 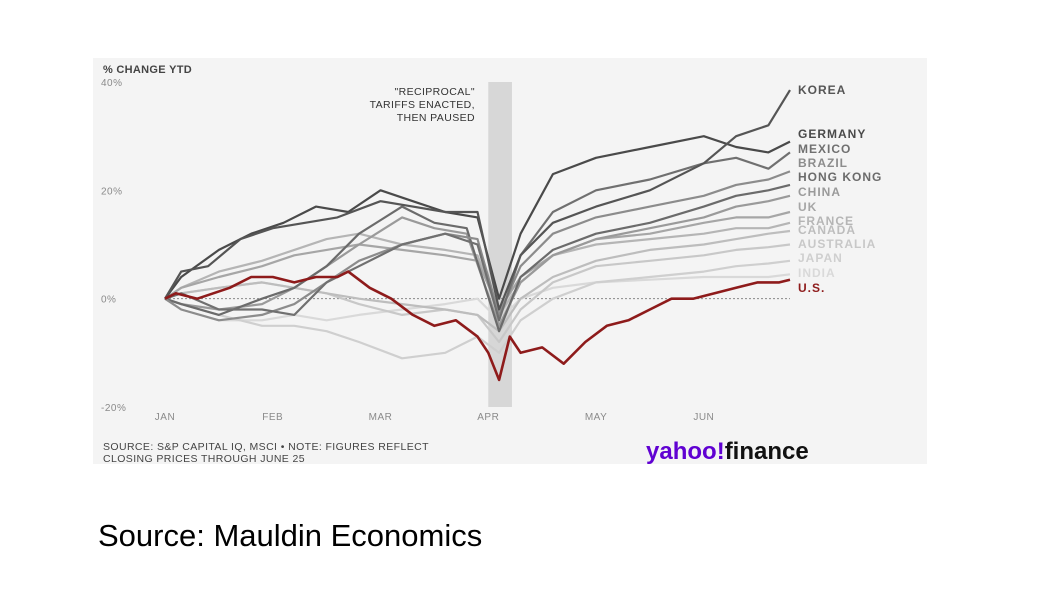 What do you see at coordinates (112, 191) in the screenshot?
I see `y-tick-label: 20%` at bounding box center [112, 191].